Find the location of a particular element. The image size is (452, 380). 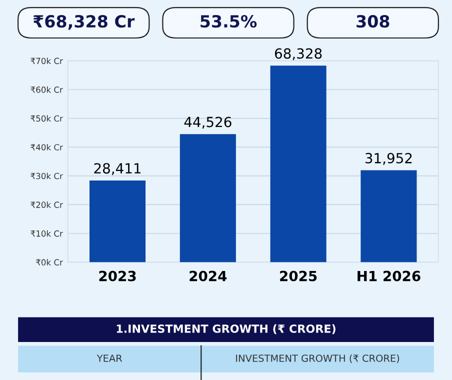

x-tick-label: 2024 is located at coordinates (208, 276).